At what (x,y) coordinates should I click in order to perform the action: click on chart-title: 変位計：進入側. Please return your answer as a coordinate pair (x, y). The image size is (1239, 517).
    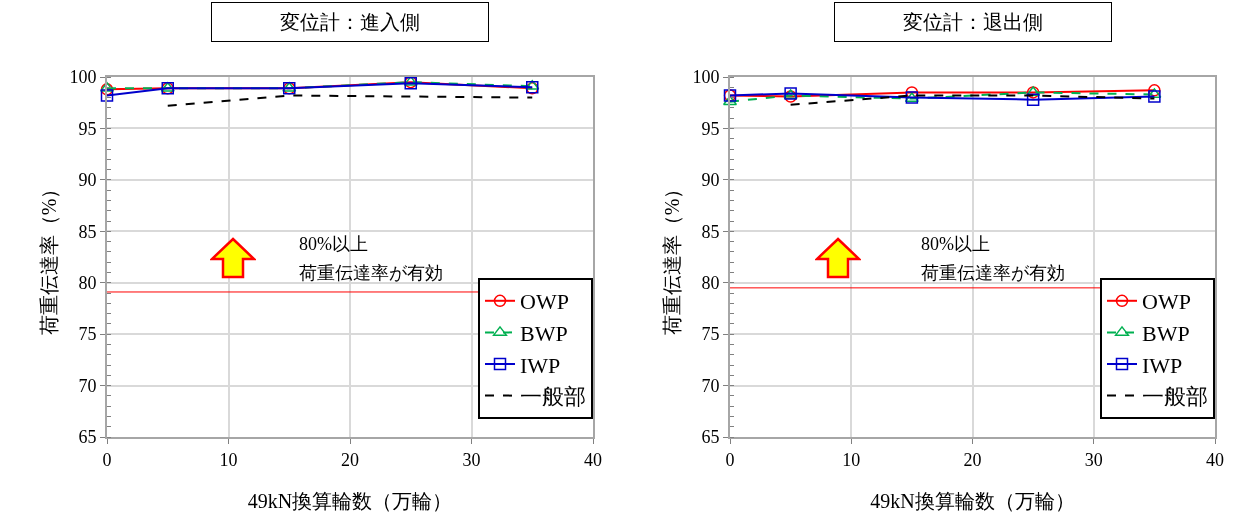
    Looking at the image, I should click on (350, 22).